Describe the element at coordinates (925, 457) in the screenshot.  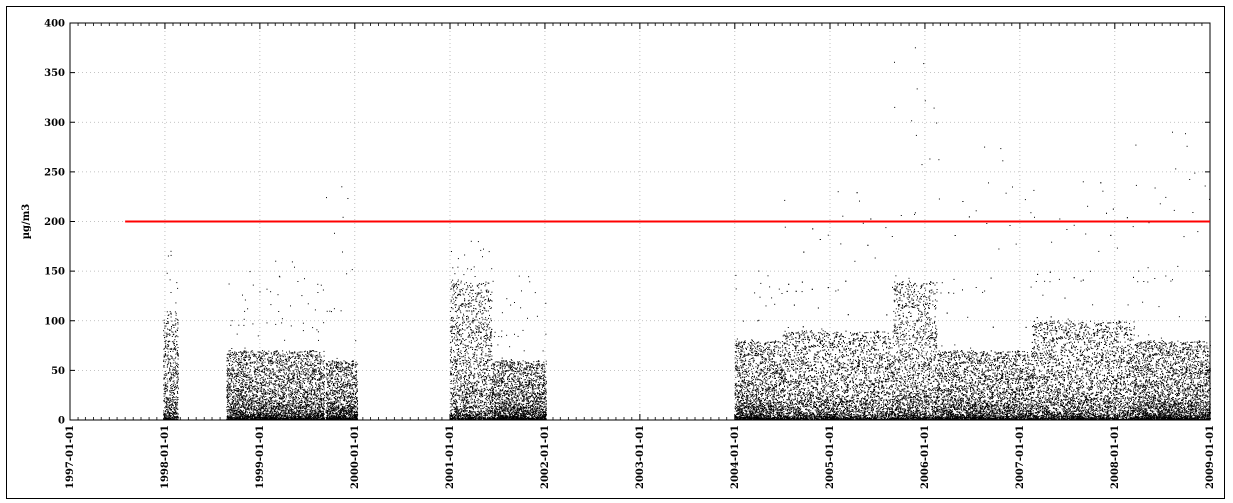
I see `x-tick-label: 2006-01-01` at that location.